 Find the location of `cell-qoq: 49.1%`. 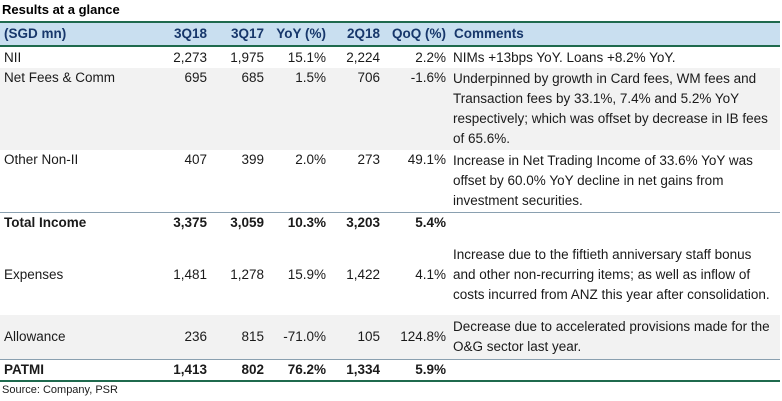

cell-qoq: 49.1% is located at coordinates (426, 159).